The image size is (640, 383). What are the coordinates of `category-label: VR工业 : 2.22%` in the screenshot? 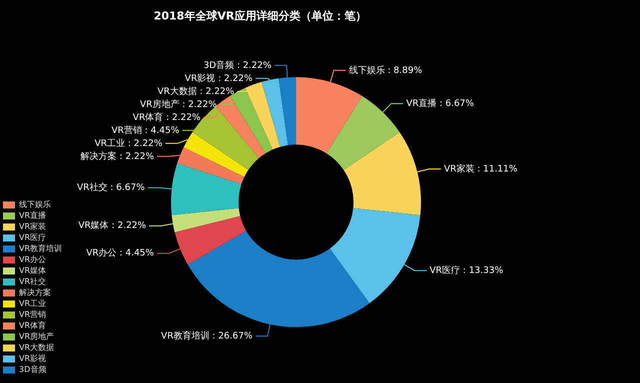 It's located at (128, 143).